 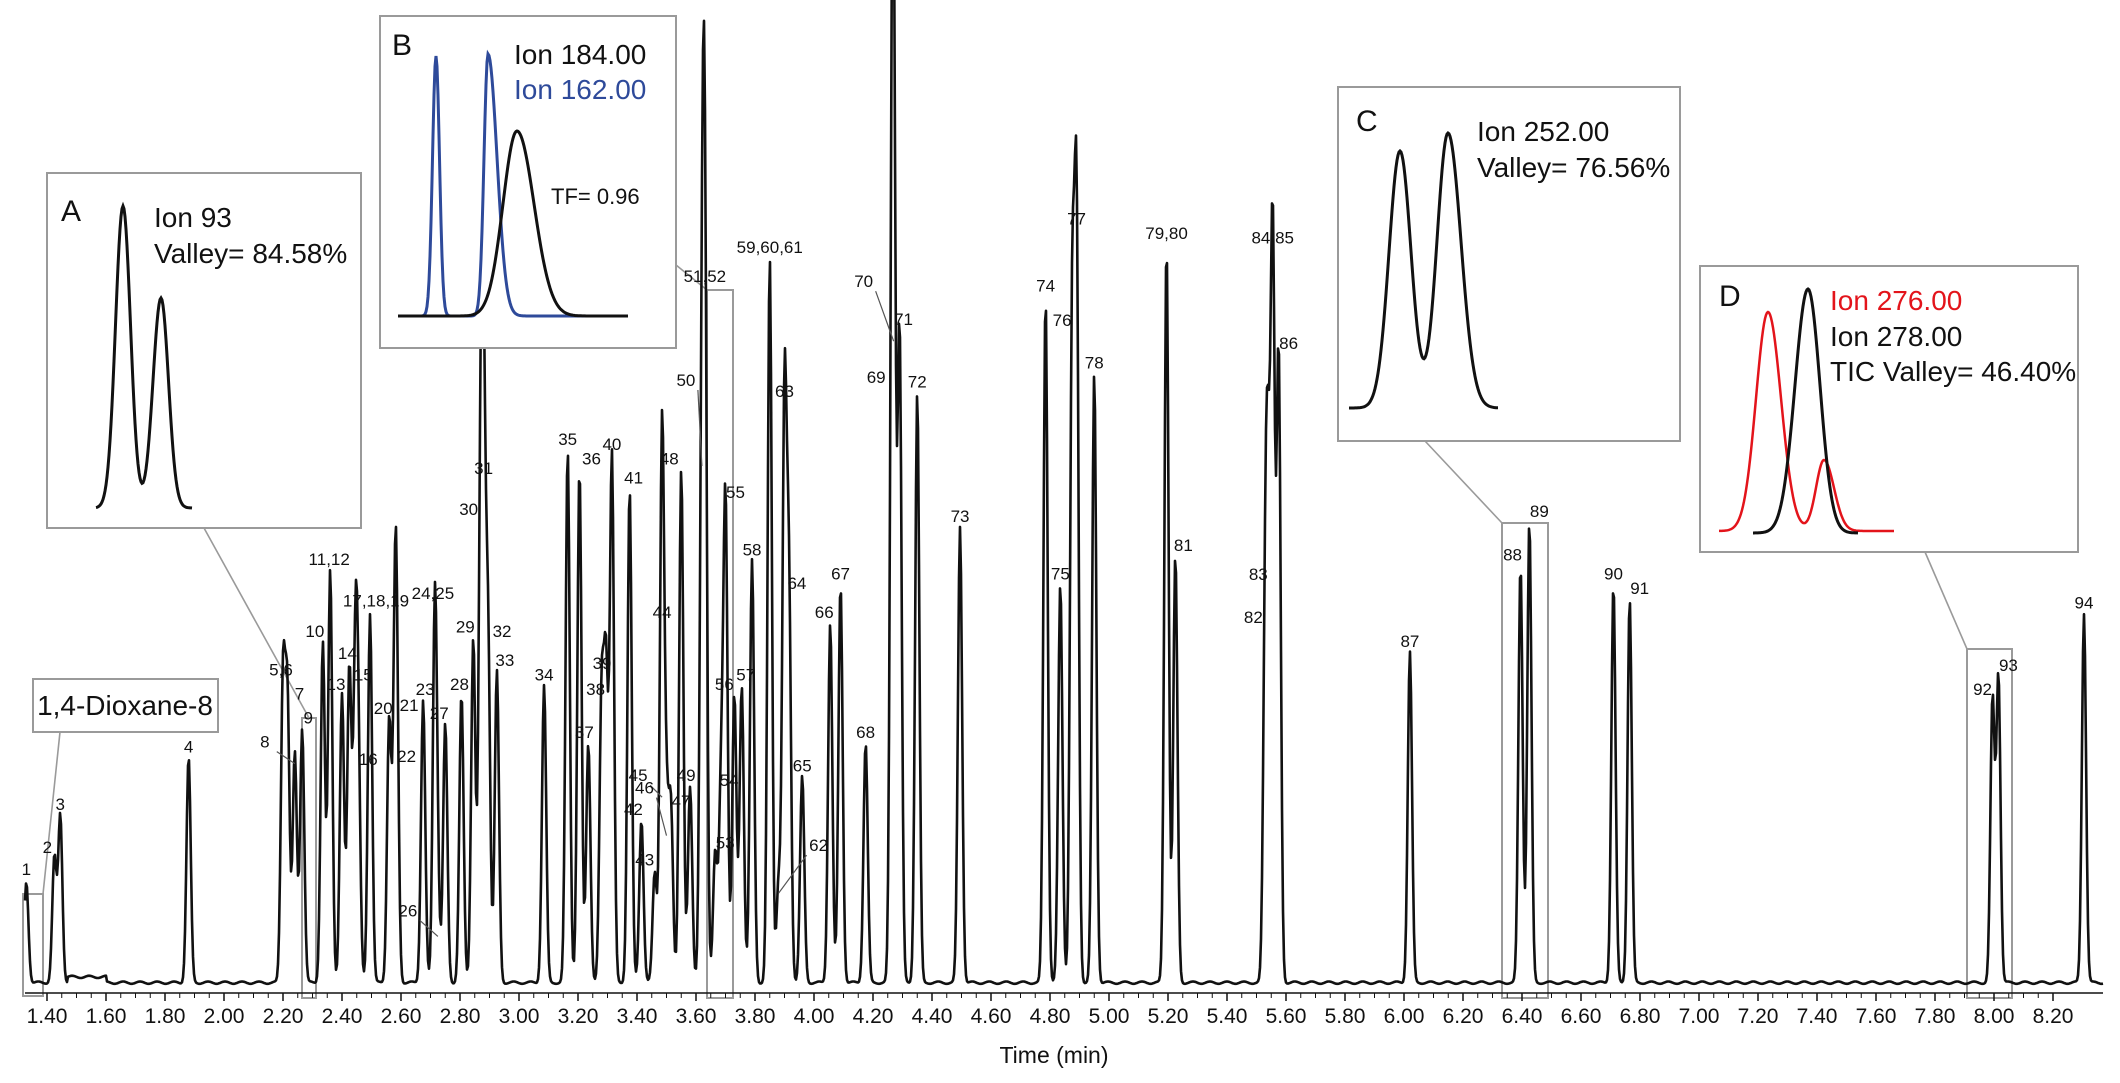 I want to click on x-tick-label-3.00: 3.00, so click(x=519, y=1016).